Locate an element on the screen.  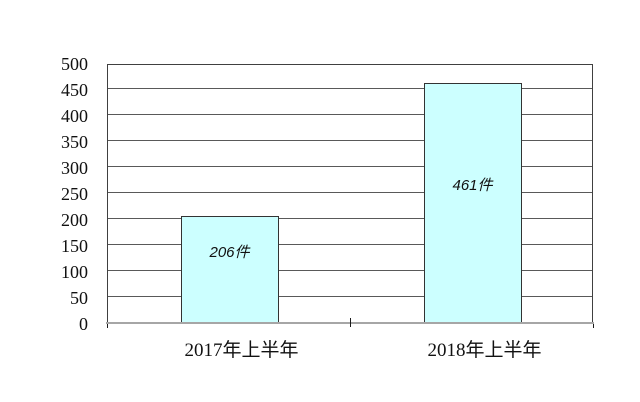
category-boundary-tick is located at coordinates (350, 322).